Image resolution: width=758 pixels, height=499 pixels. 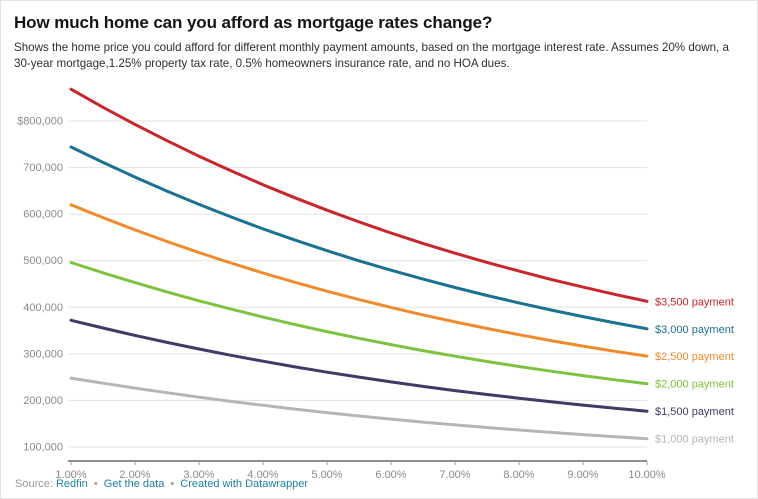 I want to click on x-axis-tick-label: 8.00%, so click(x=518, y=475).